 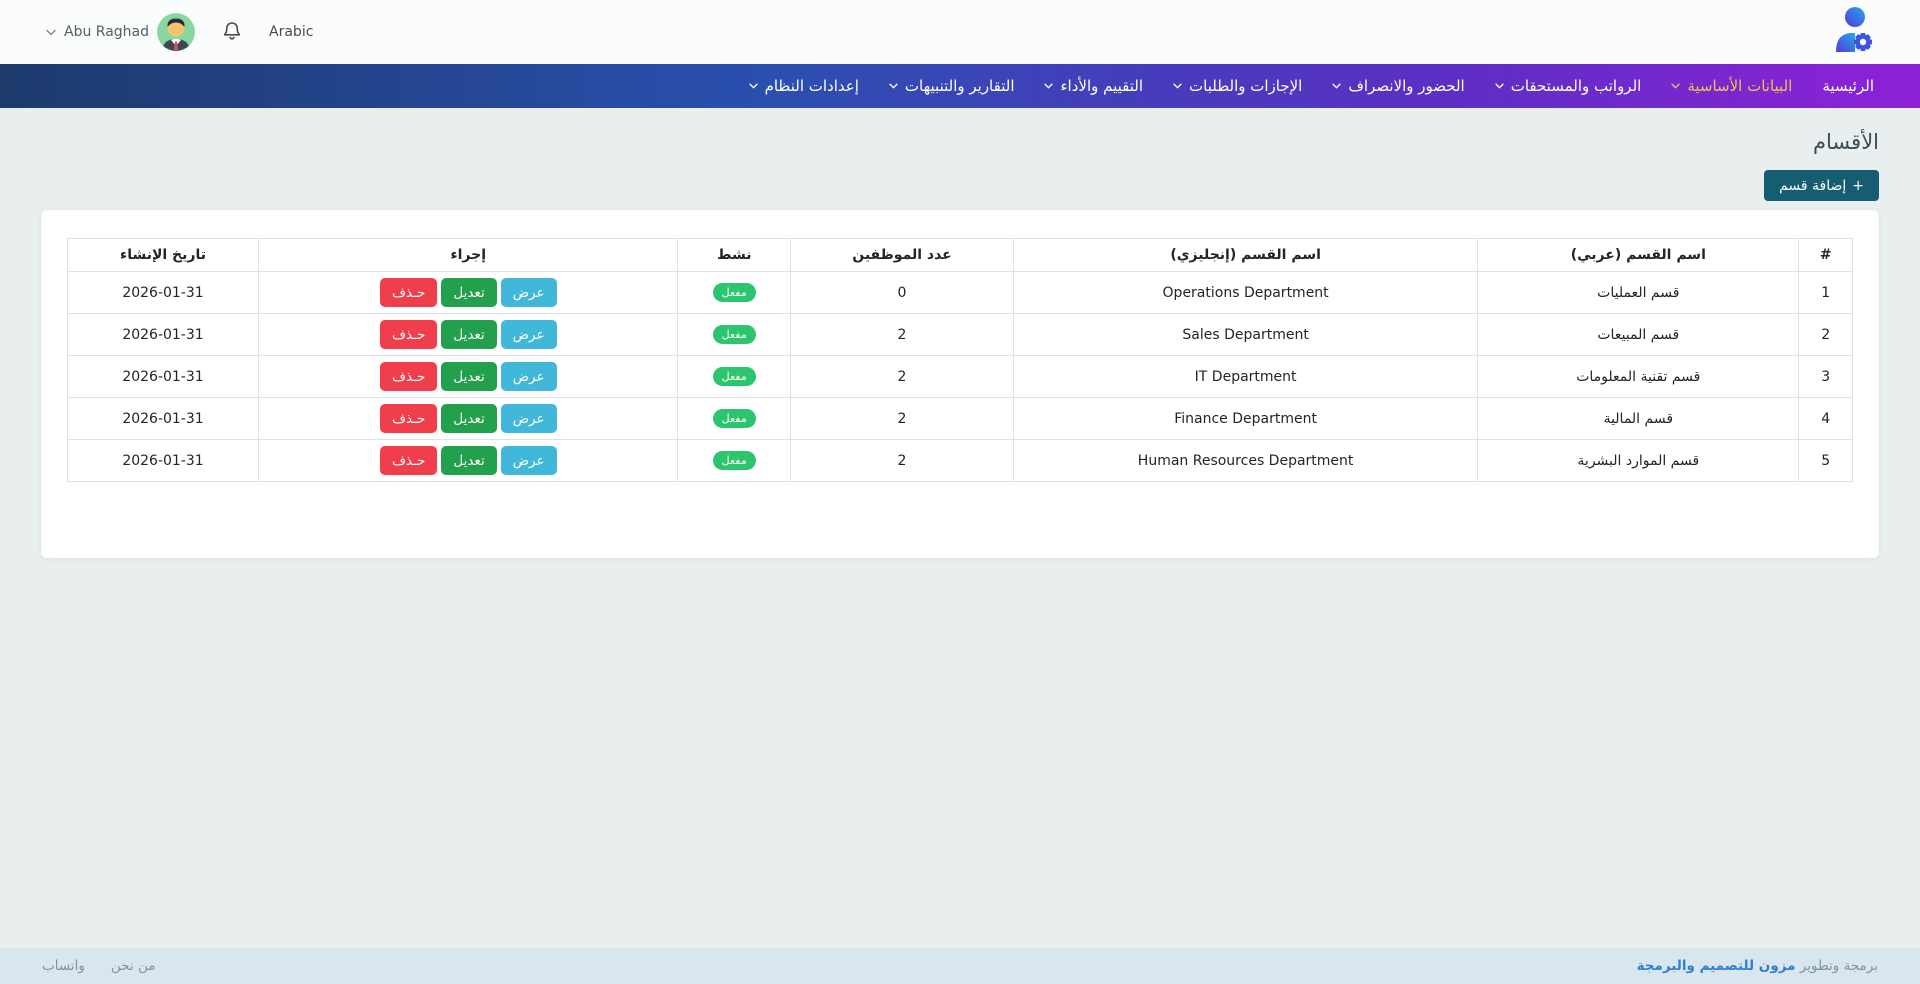 I want to click on cell-name-ar: قسم الموارد البشرية, so click(x=1638, y=460).